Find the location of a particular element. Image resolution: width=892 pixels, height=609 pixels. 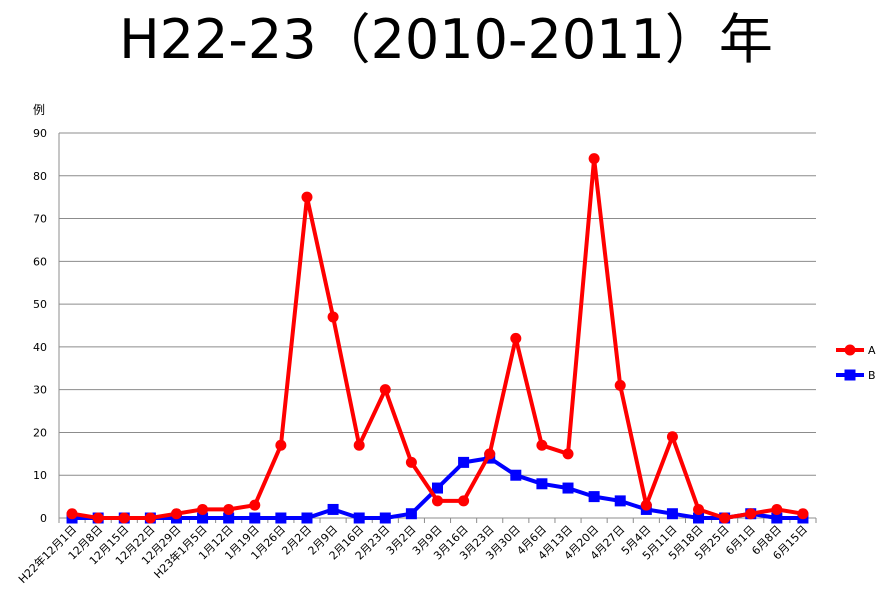

legend-label-B: B is located at coordinates (872, 375).